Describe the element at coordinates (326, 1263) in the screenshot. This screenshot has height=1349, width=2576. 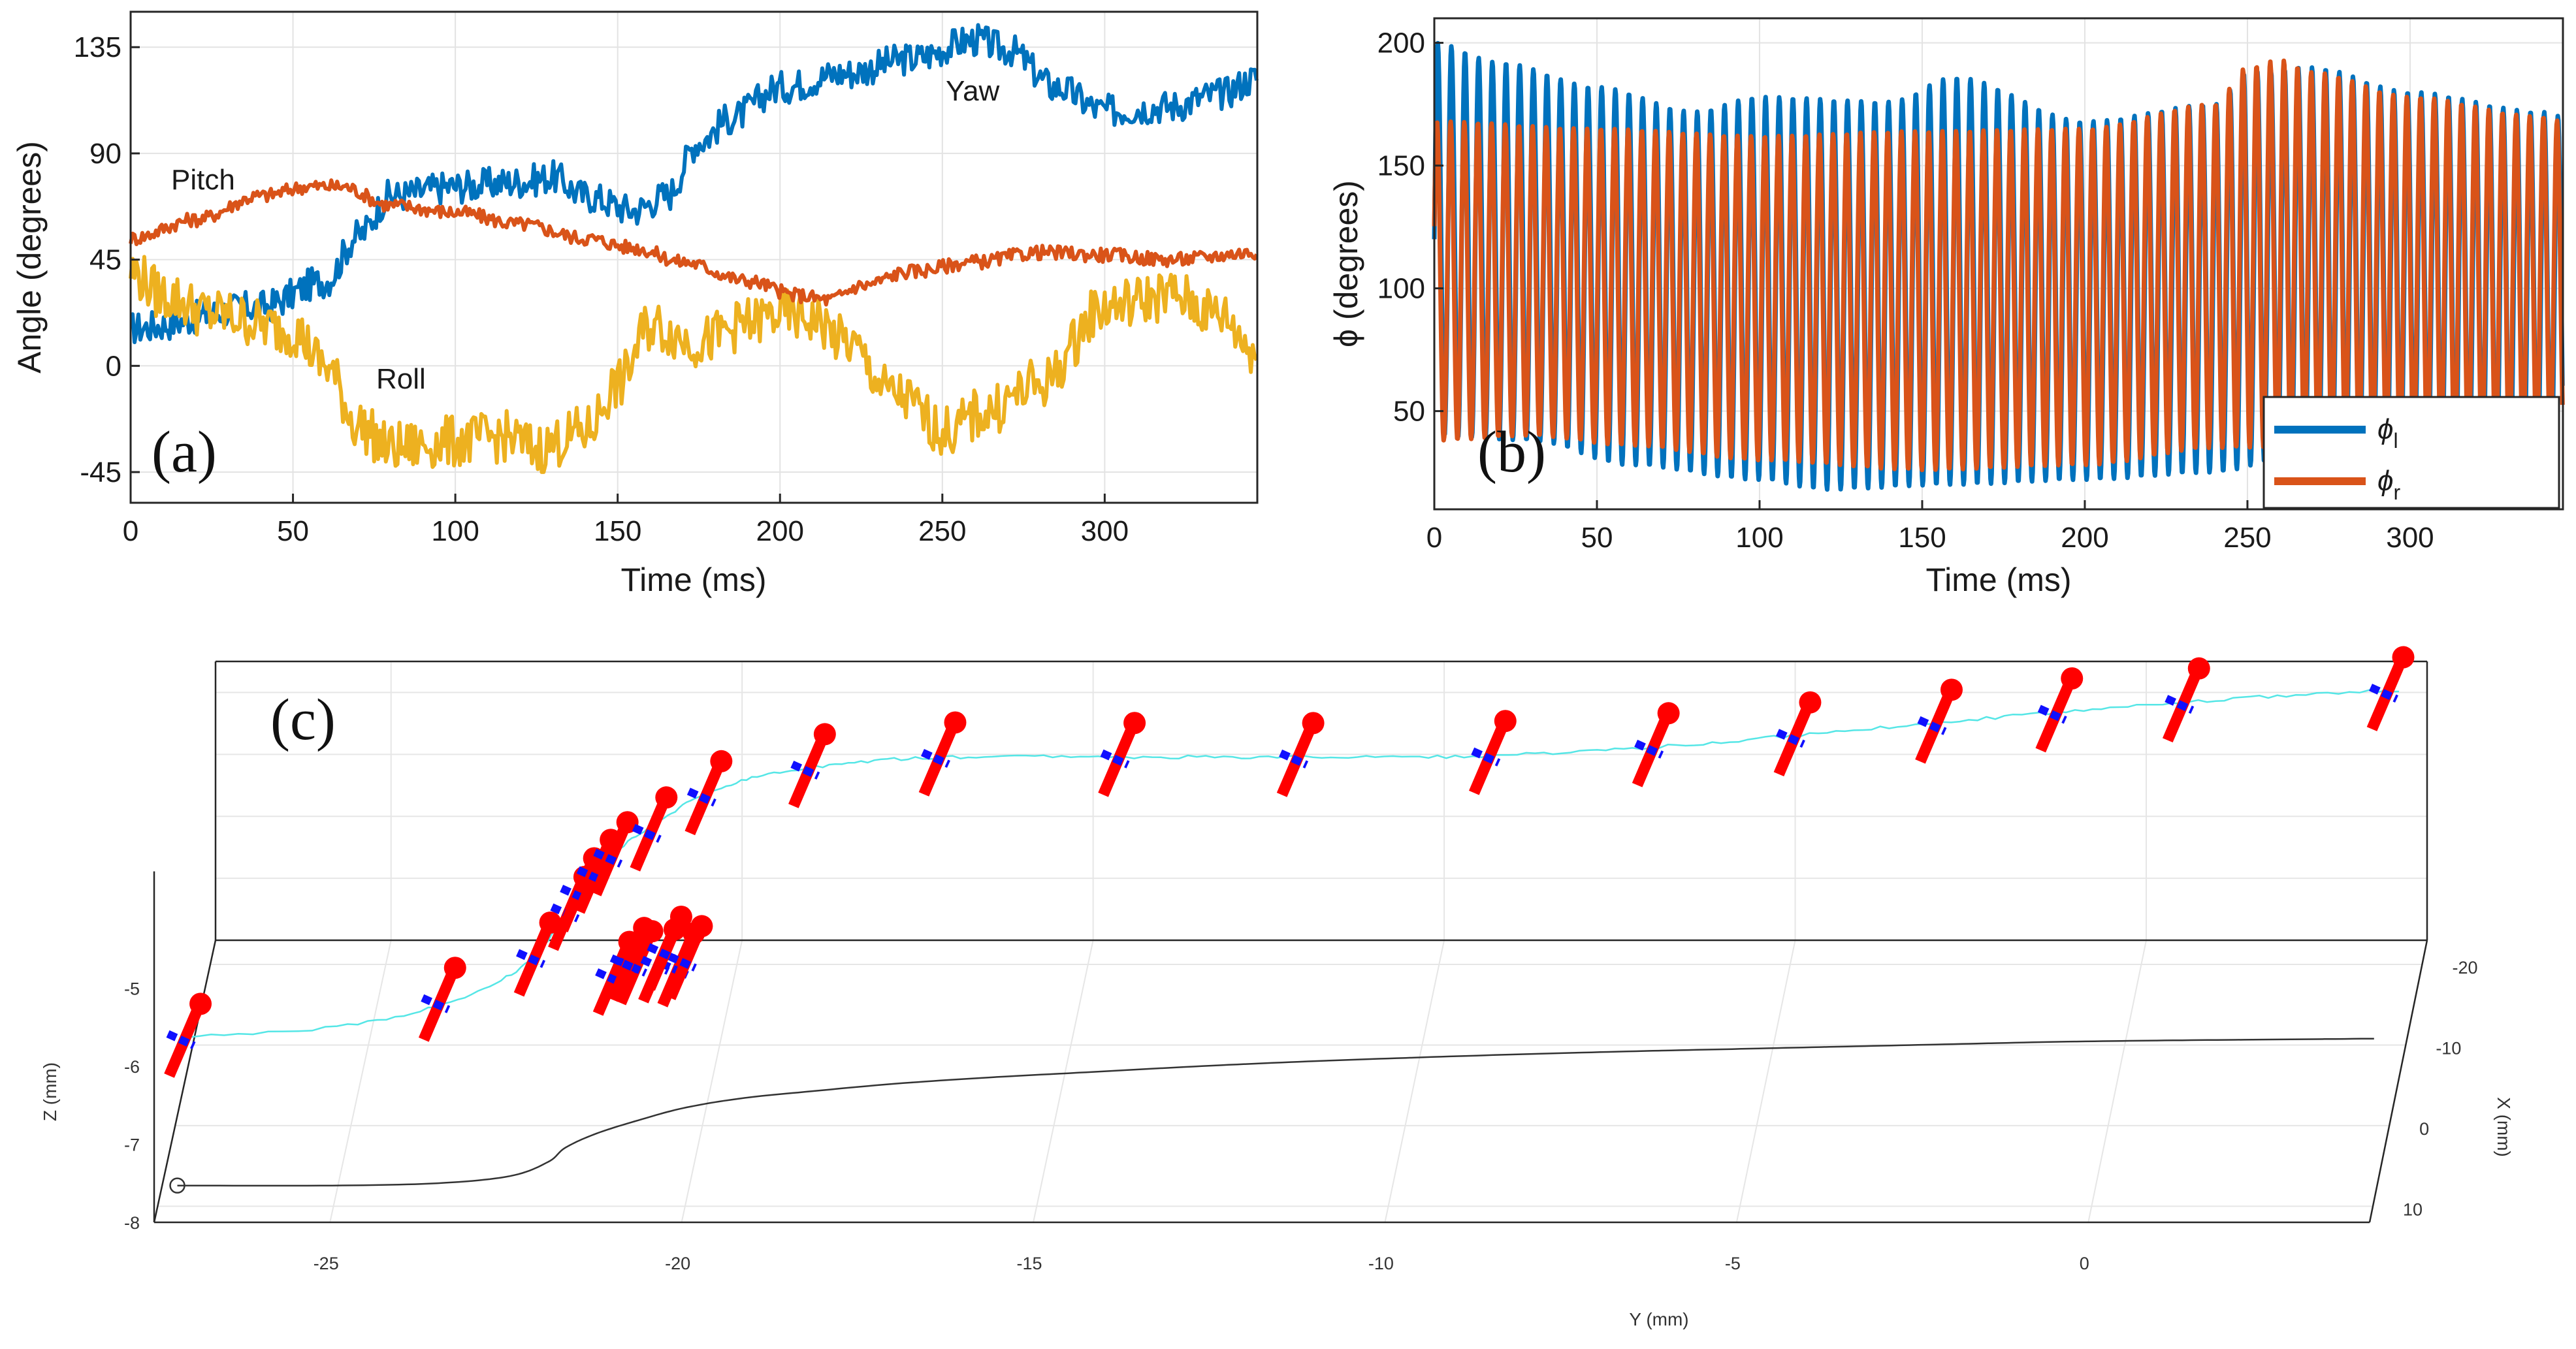
I see `chart-c-ytick-label: -25` at that location.